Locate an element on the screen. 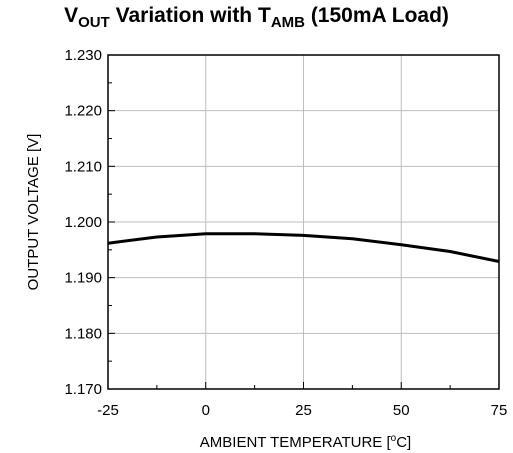 This screenshot has height=453, width=513. chart-title: VOUT Variation with TAMB (150mA Load) is located at coordinates (256, 17).